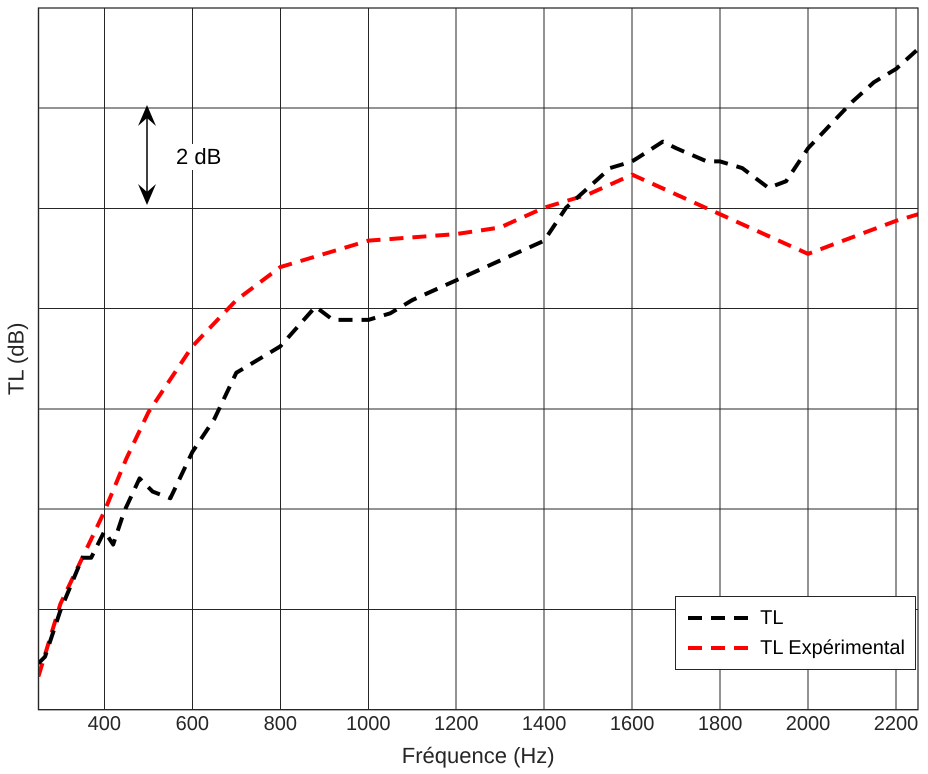 The image size is (928, 774). I want to click on x-tick-label: 1800, so click(720, 724).